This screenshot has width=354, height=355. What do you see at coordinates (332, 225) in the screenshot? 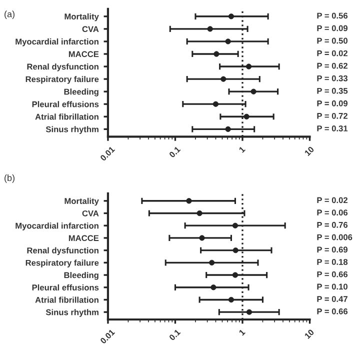
I see `text: P = 0.76` at bounding box center [332, 225].